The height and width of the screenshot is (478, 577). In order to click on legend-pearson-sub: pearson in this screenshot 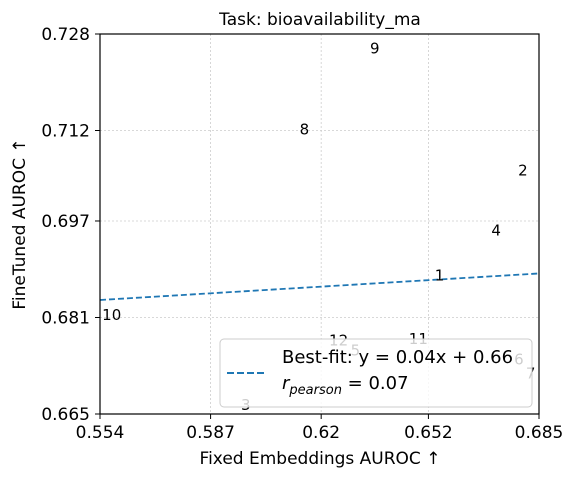, I will do `click(315, 390)`.